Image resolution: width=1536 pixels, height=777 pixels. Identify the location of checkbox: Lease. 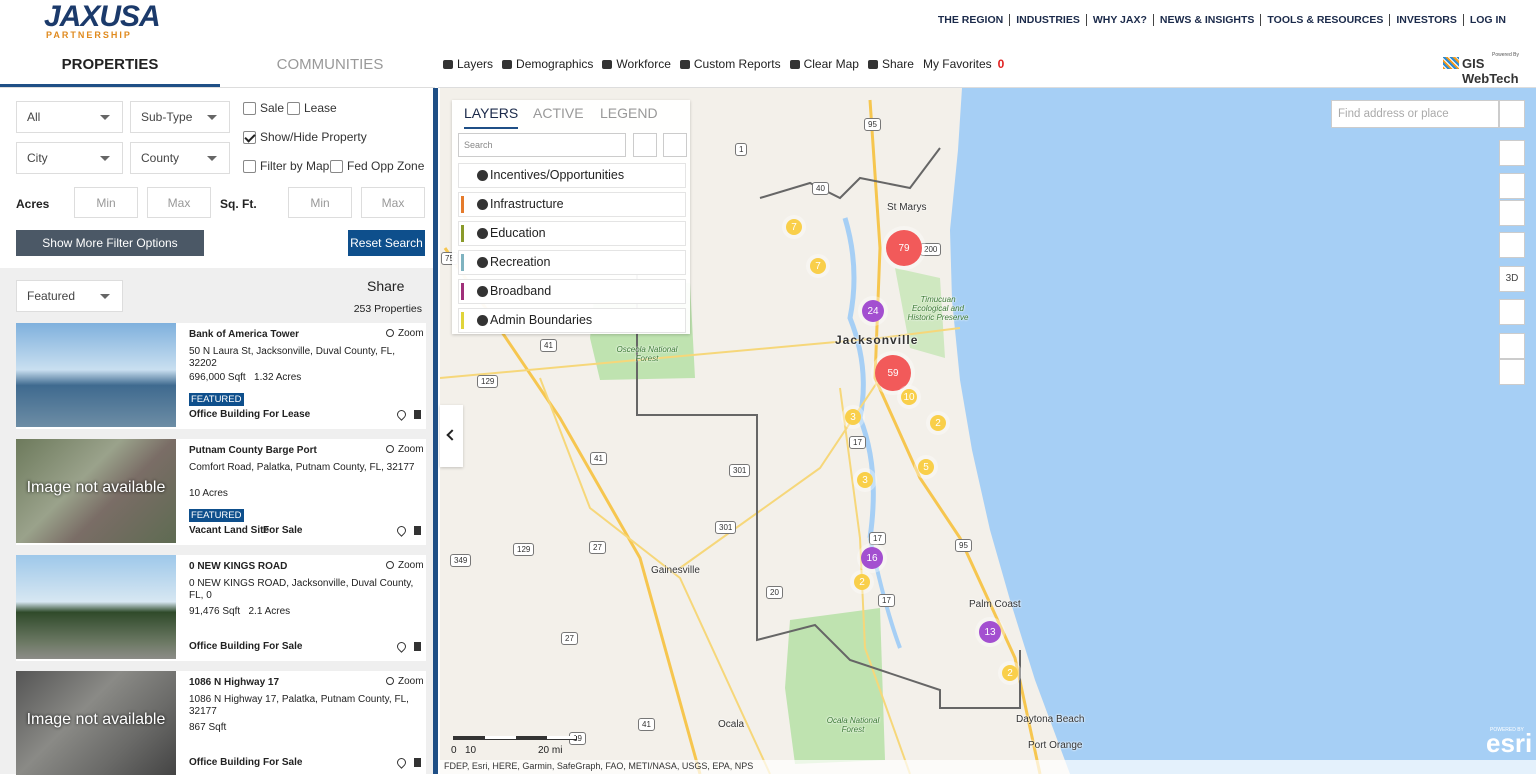
(312, 108).